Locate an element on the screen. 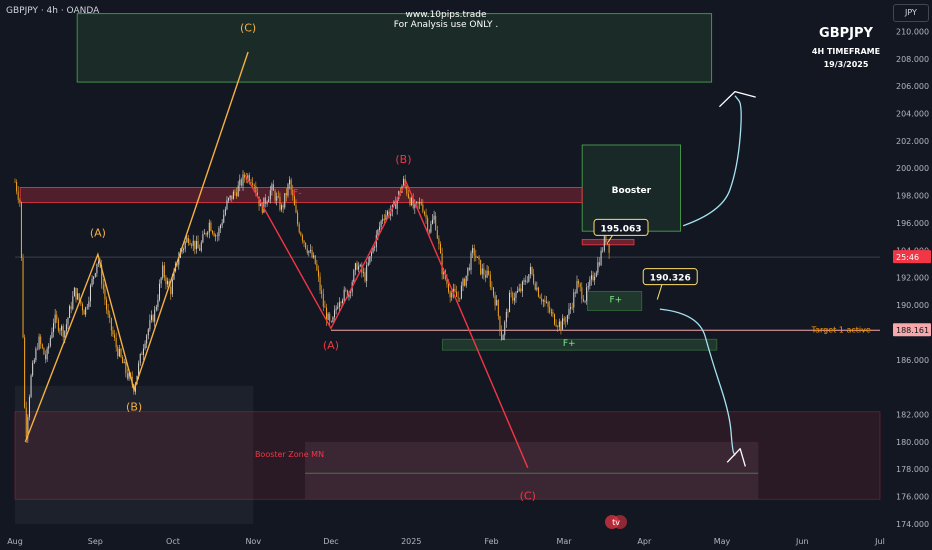  price-tick-label: 210.000 is located at coordinates (912, 31).